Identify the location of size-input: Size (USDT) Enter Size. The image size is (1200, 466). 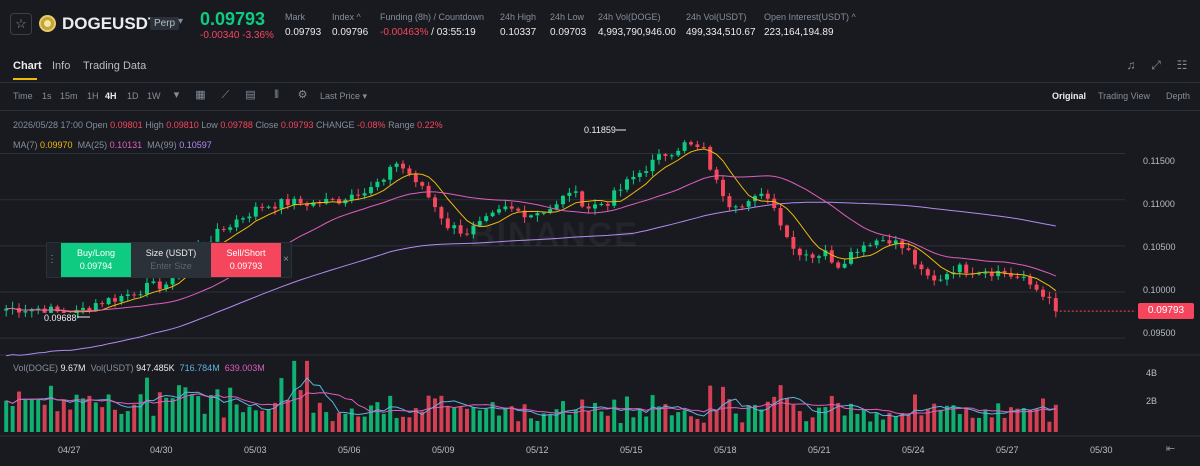
(171, 260).